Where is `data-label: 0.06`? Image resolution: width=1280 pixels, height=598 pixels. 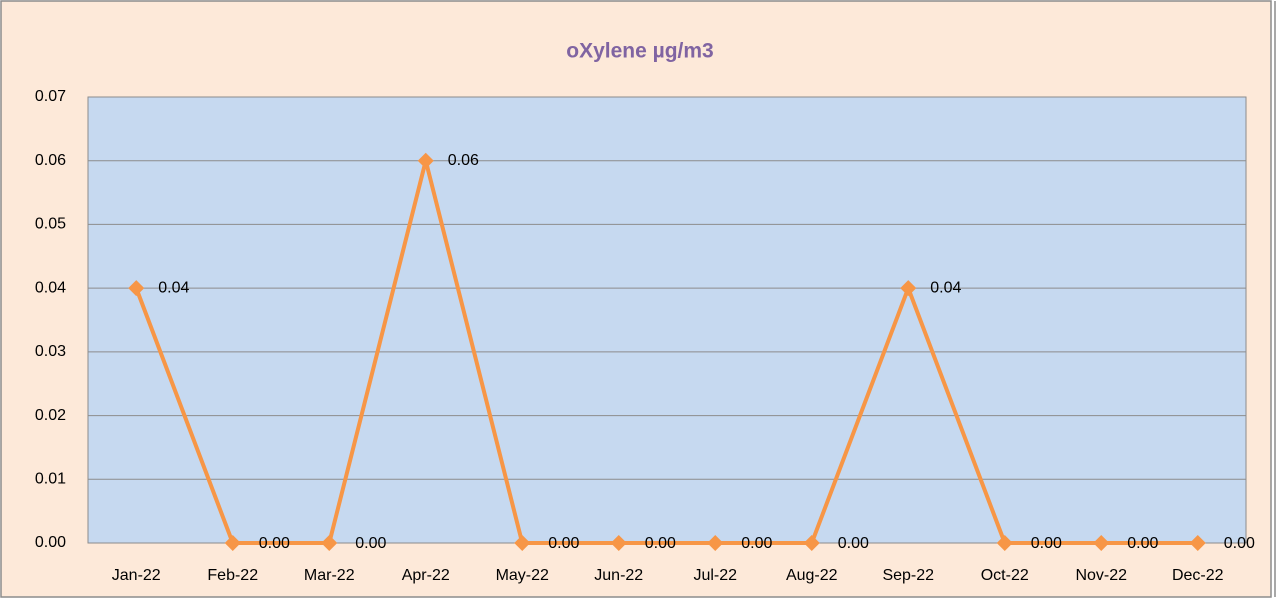 data-label: 0.06 is located at coordinates (463, 160).